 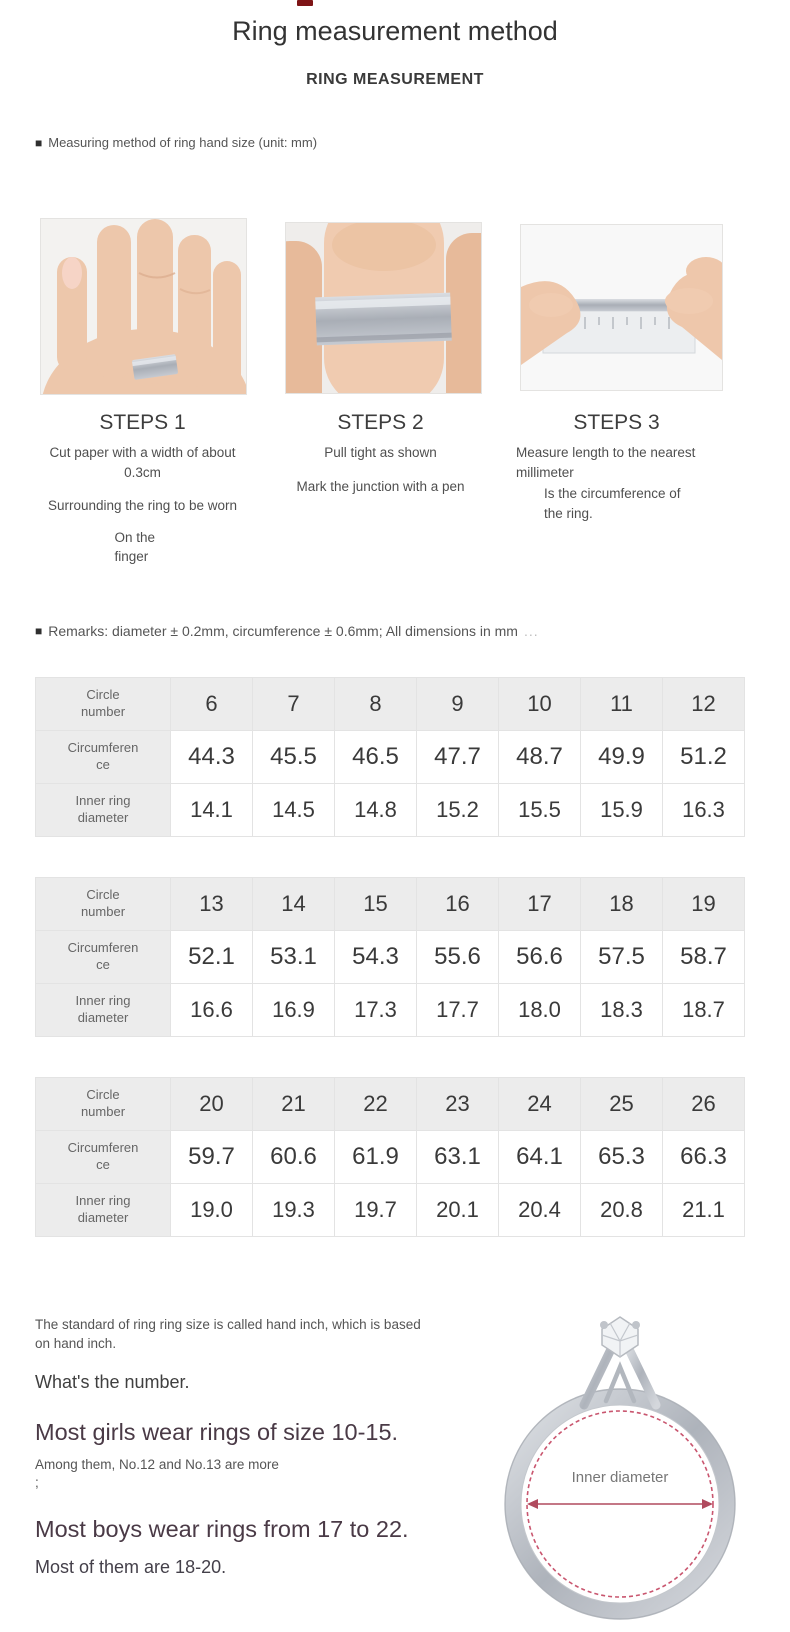 What do you see at coordinates (375, 1209) in the screenshot?
I see `inner-diameter-cell: 19.7` at bounding box center [375, 1209].